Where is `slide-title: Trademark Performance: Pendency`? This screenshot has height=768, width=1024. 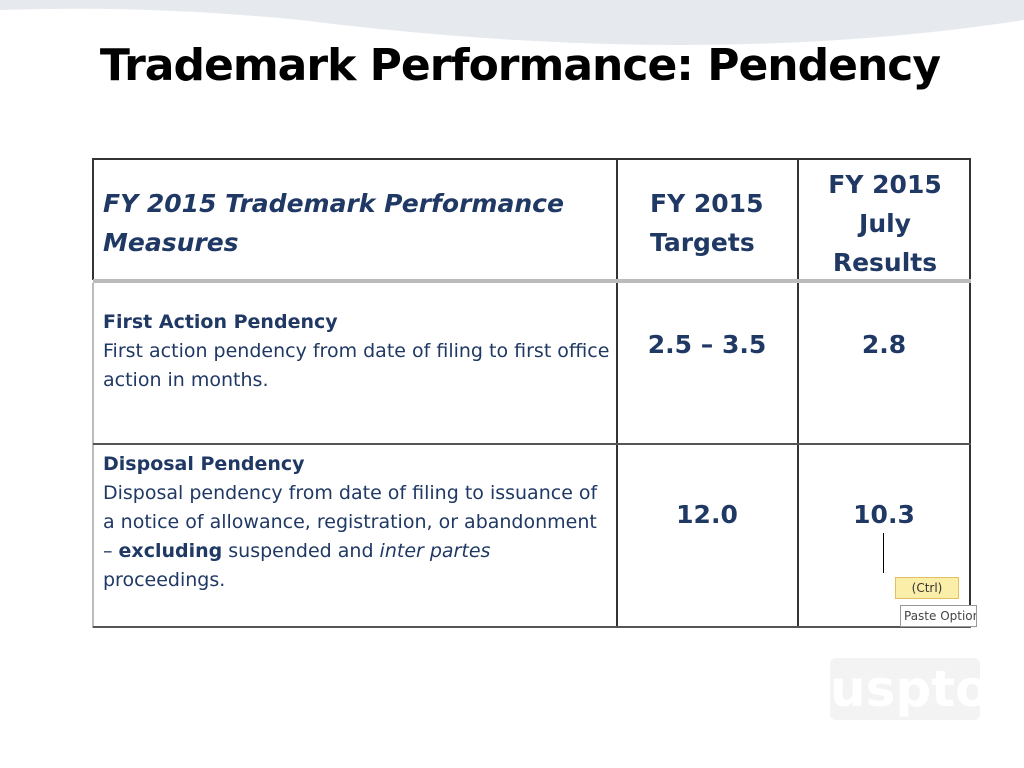 slide-title: Trademark Performance: Pendency is located at coordinates (520, 65).